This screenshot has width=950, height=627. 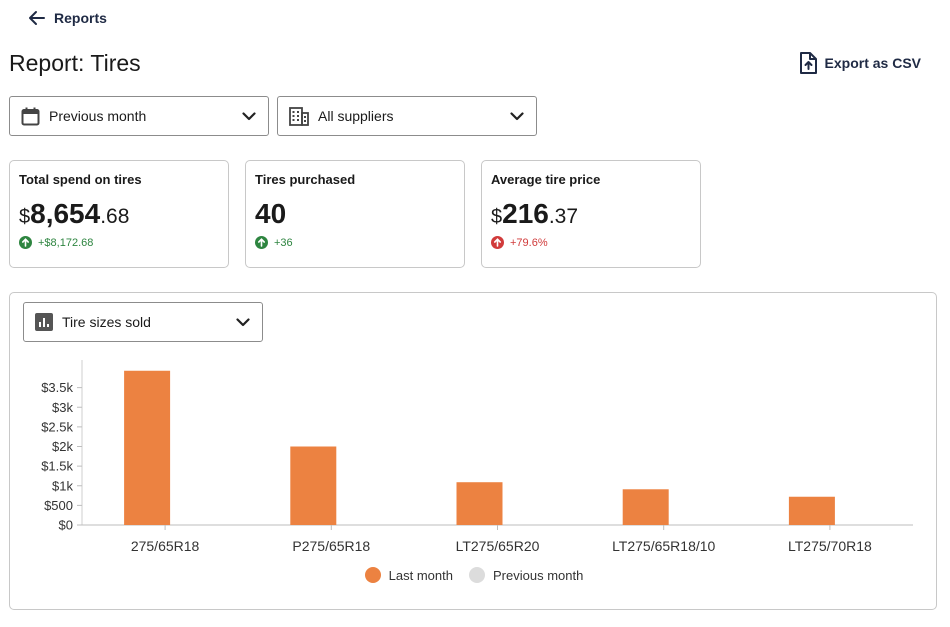 What do you see at coordinates (271, 213) in the screenshot?
I see `stat-whole: 40` at bounding box center [271, 213].